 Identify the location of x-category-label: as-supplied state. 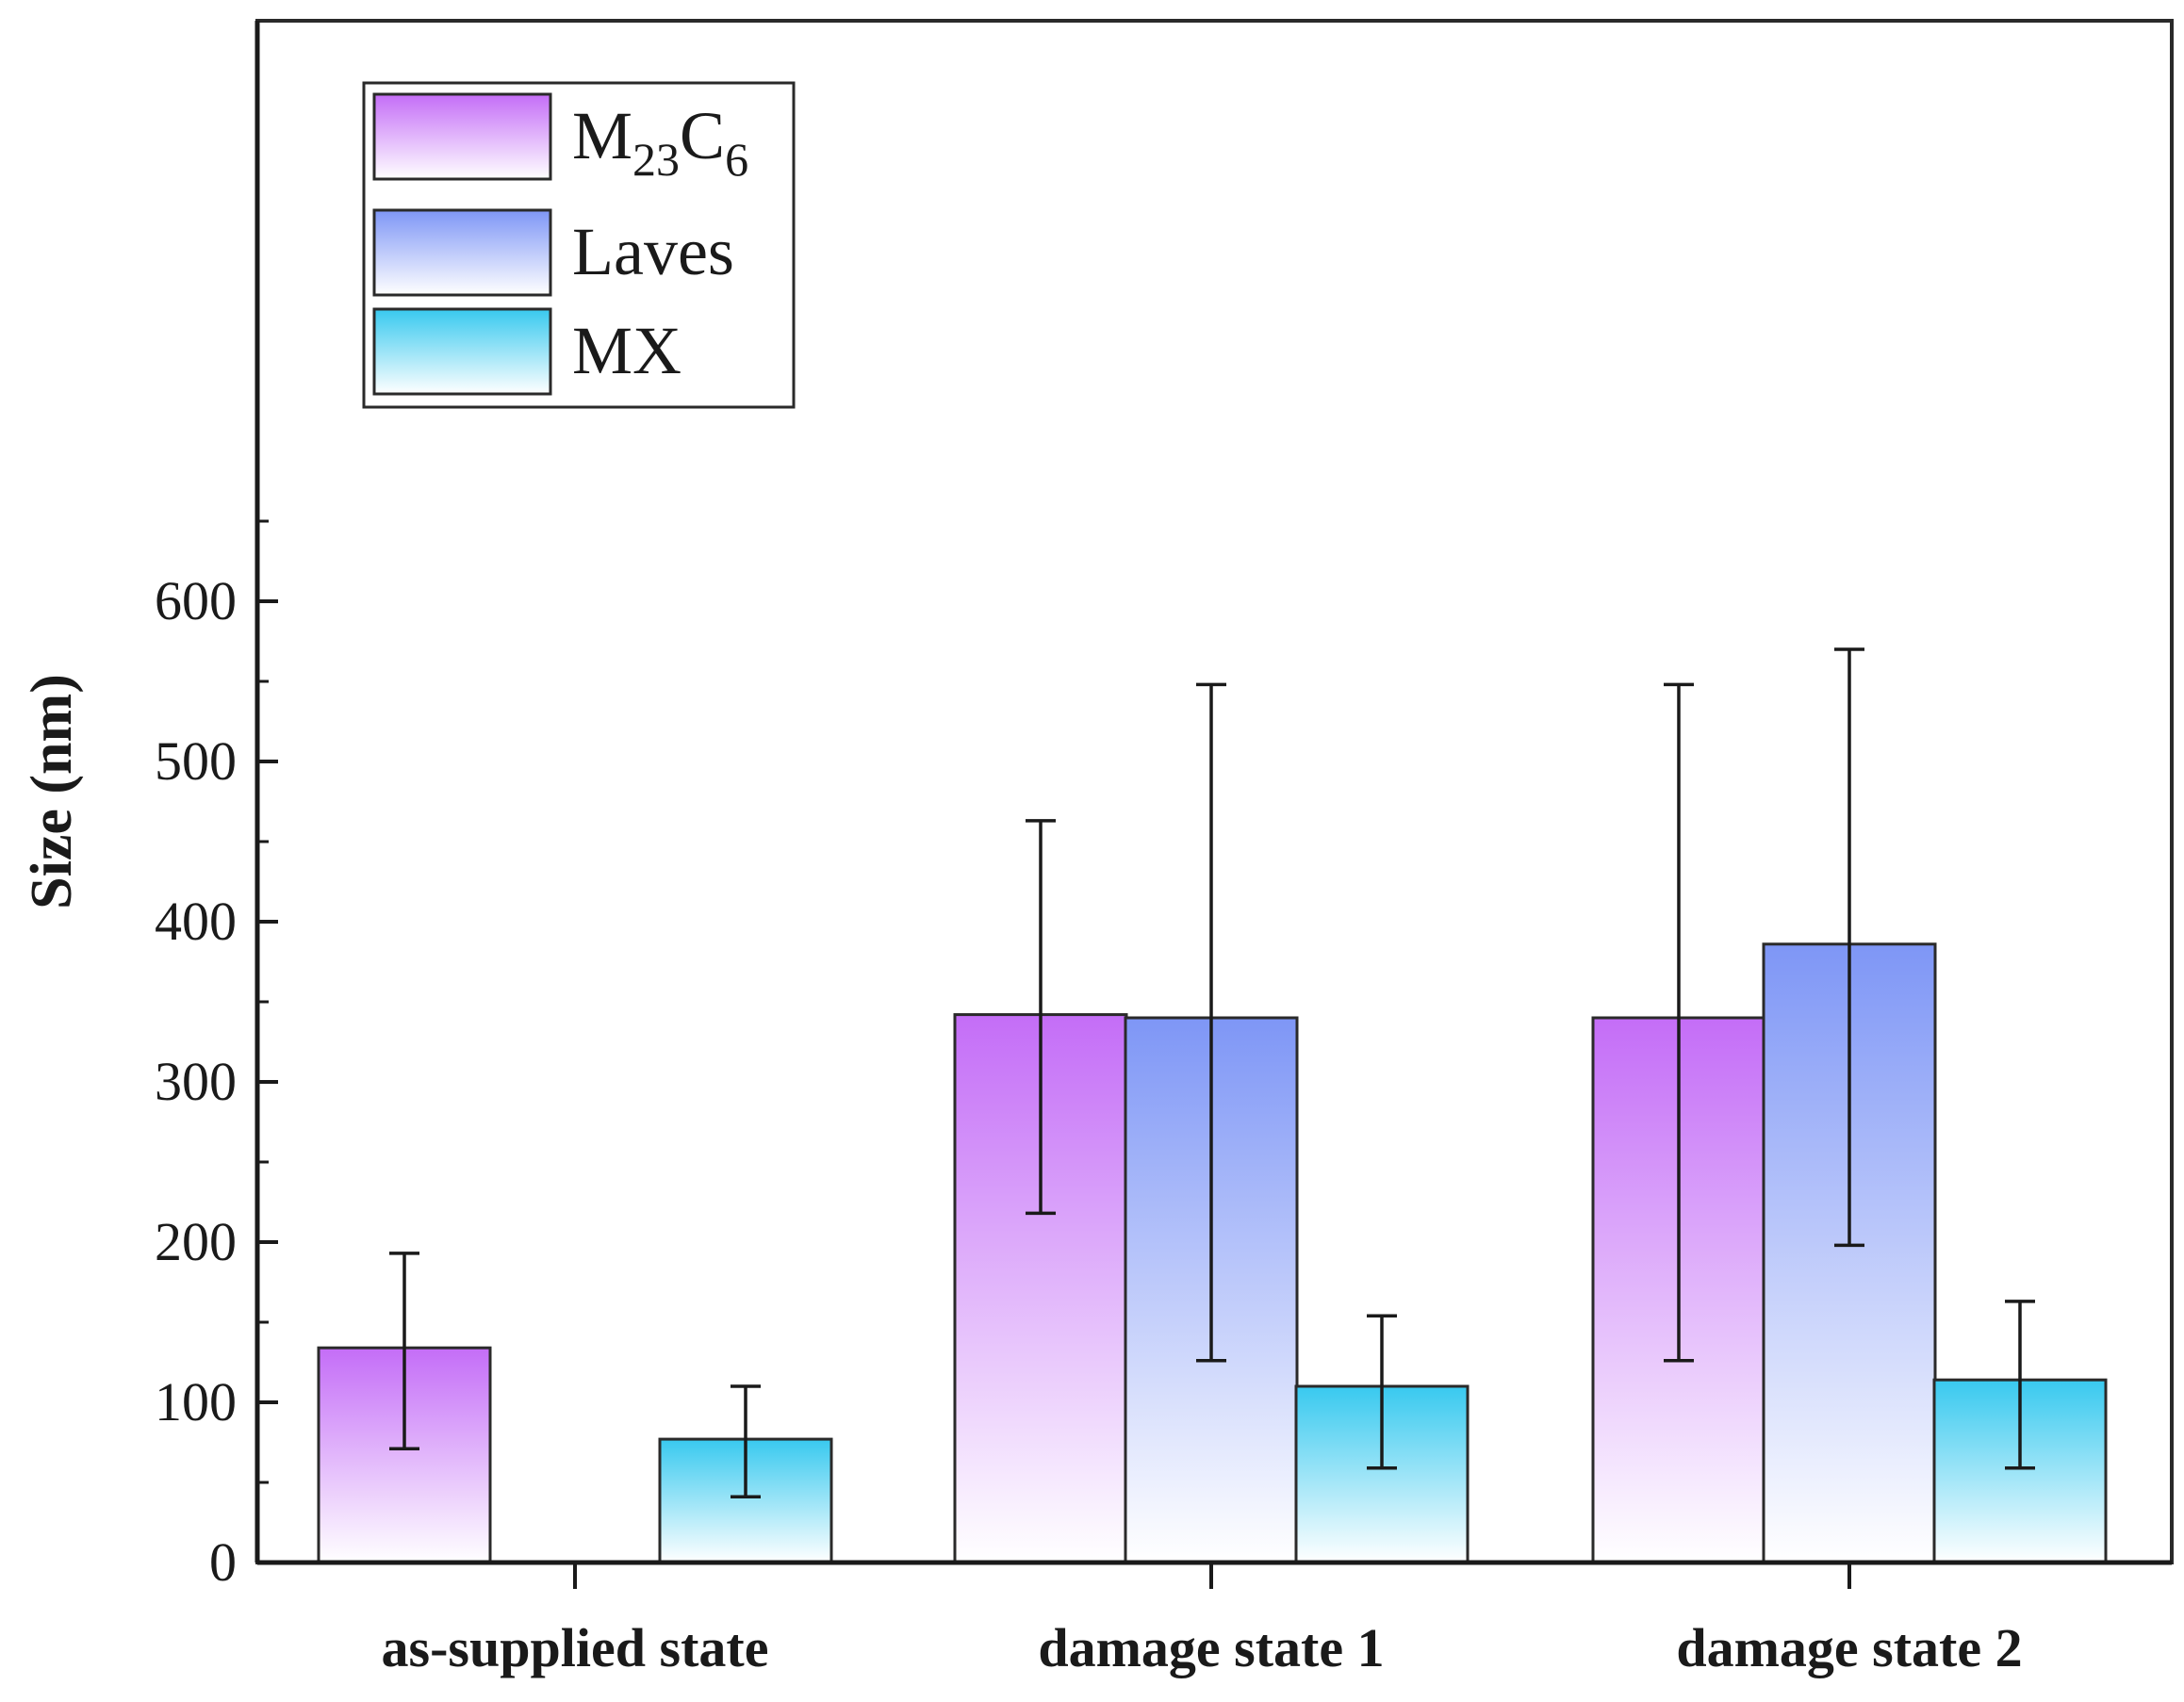
(575, 1647).